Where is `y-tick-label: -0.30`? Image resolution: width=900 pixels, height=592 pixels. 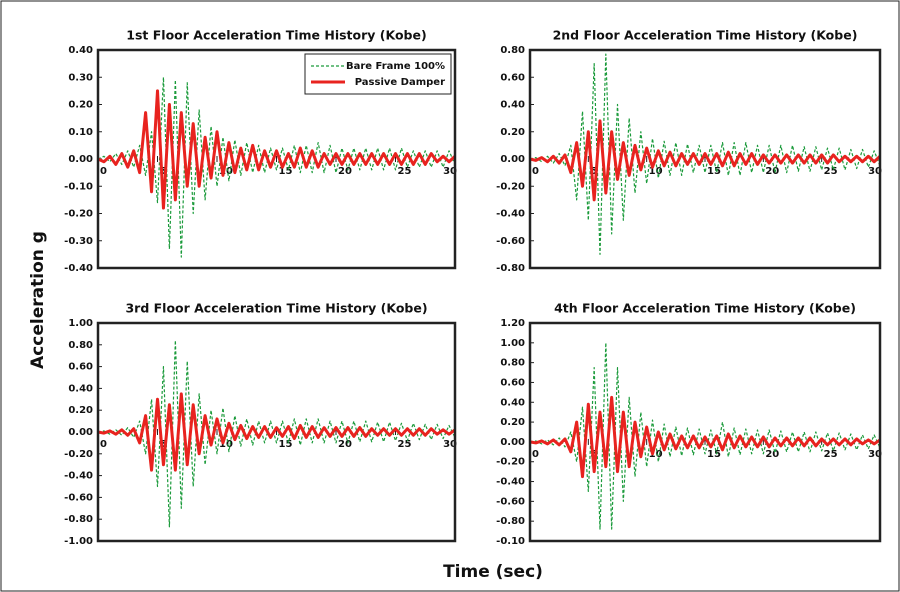 y-tick-label: -0.30 is located at coordinates (78, 241).